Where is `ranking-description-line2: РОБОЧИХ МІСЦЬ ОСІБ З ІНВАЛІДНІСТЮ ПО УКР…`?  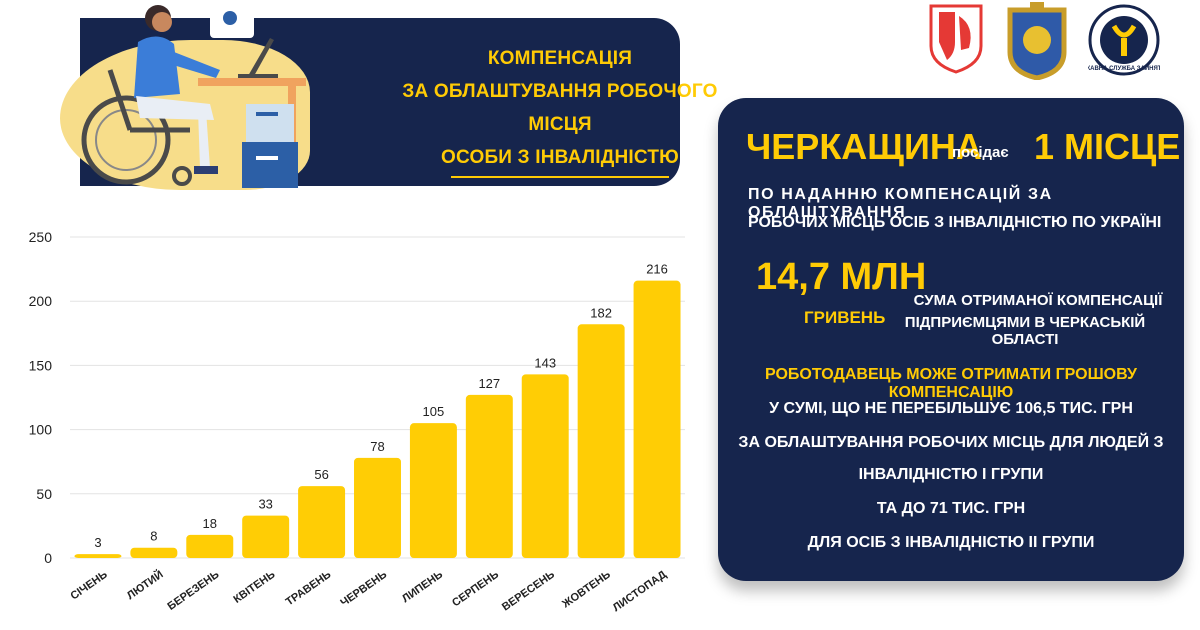
ranking-description-line2: РОБОЧИХ МІСЦЬ ОСІБ З ІНВАЛІДНІСТЮ ПО УКР… is located at coordinates (955, 222).